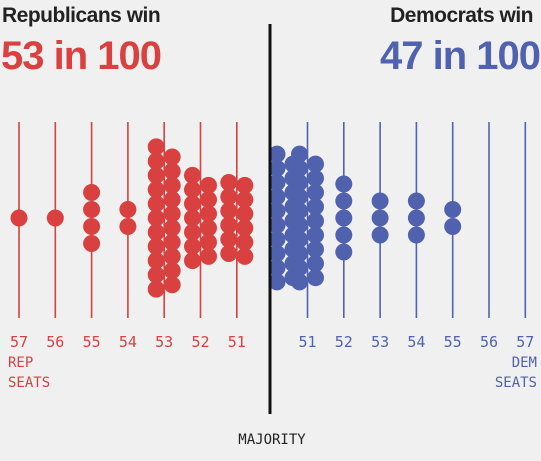  What do you see at coordinates (416, 342) in the screenshot?
I see `seat-tick-dem-54: 54` at bounding box center [416, 342].